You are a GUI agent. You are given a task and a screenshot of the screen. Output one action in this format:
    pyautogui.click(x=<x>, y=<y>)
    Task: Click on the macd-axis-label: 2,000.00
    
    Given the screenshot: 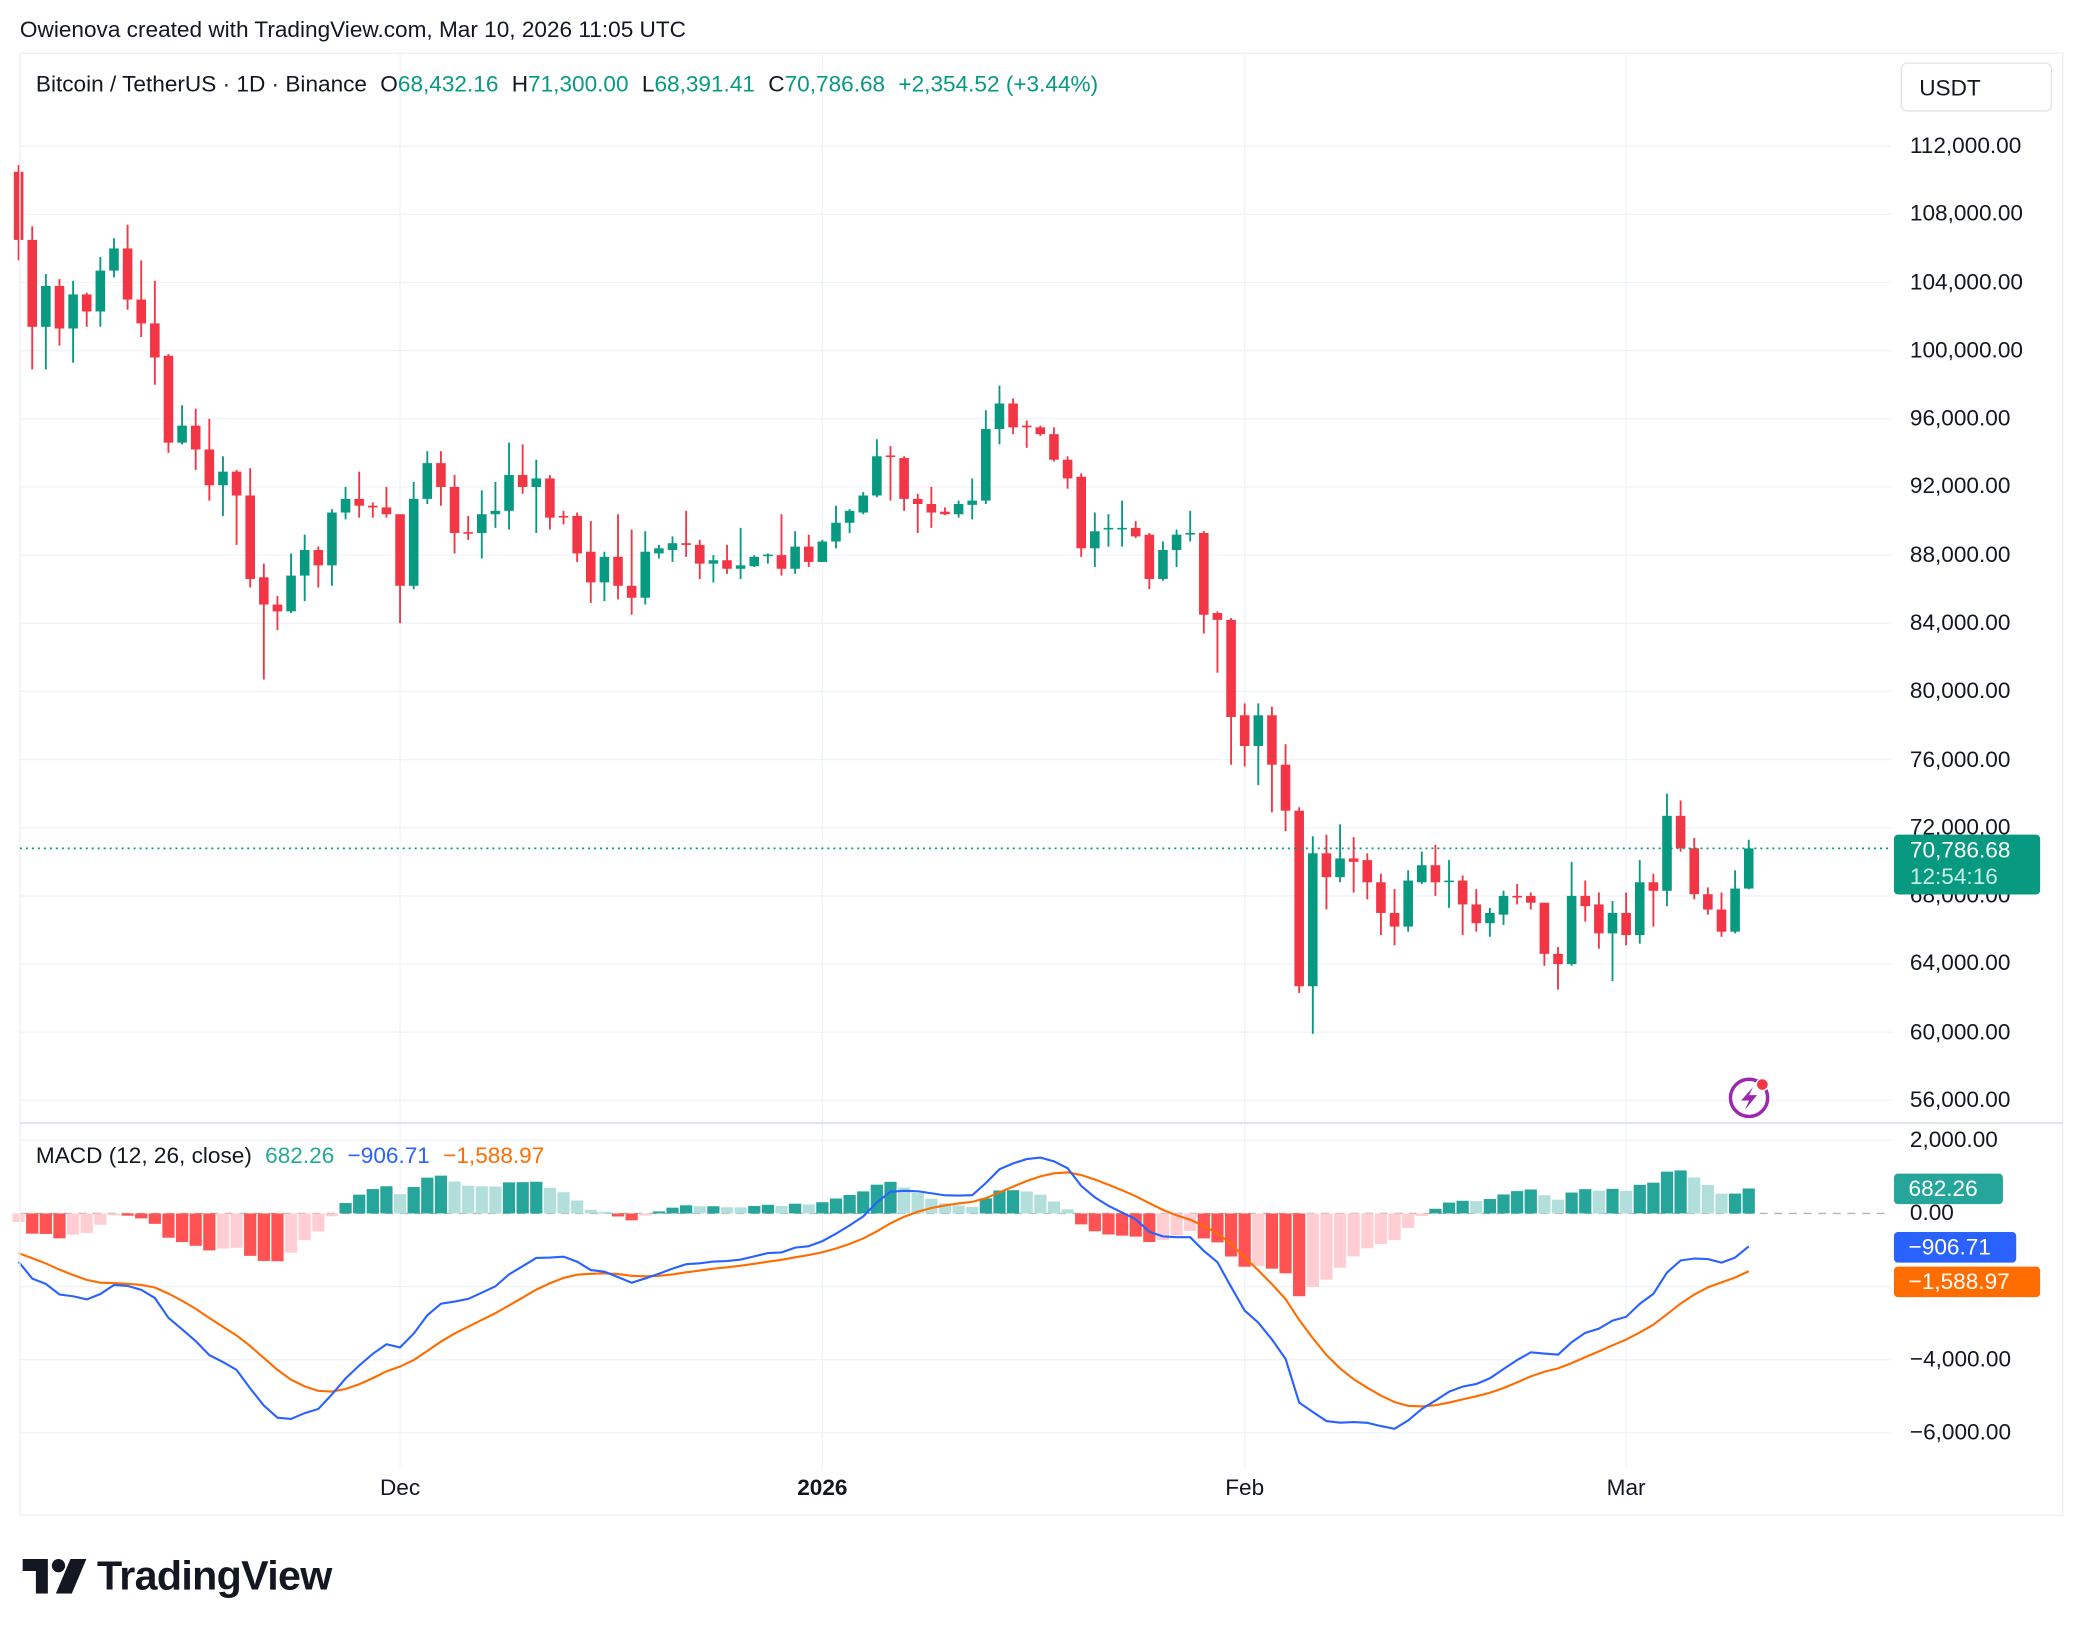 What is the action you would take?
    pyautogui.click(x=1953, y=1140)
    